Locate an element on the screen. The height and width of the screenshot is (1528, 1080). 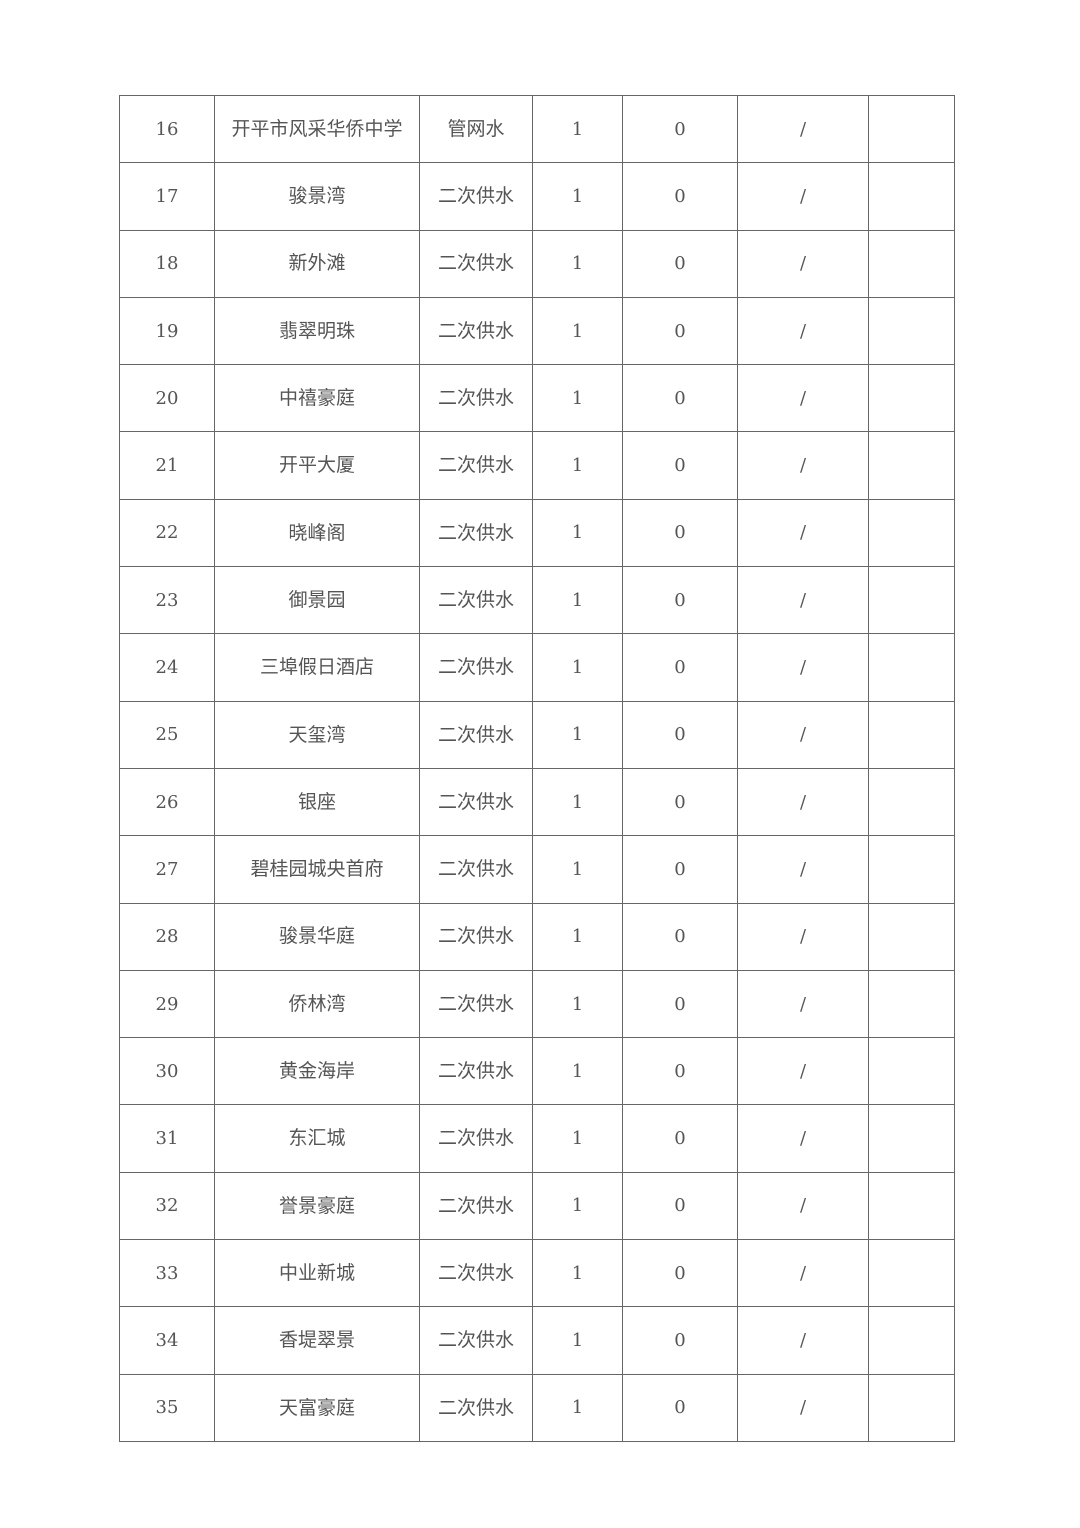
table-row: 29 侨林湾 二次供水 1 0/ is located at coordinates (537, 1004).